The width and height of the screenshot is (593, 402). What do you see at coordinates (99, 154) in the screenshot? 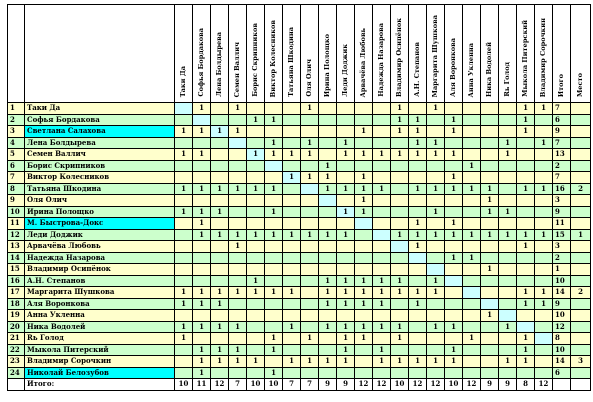
I see `participant-name: Семен Валлич` at bounding box center [99, 154].